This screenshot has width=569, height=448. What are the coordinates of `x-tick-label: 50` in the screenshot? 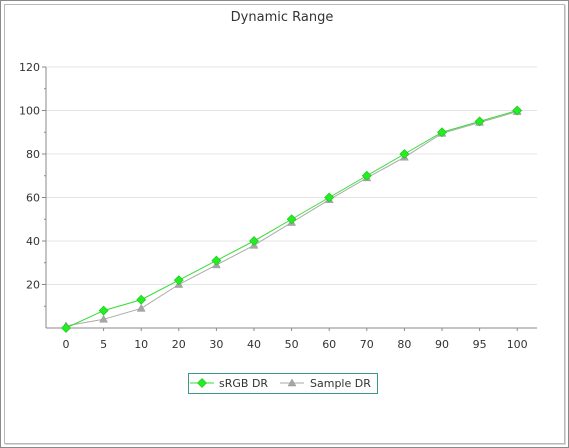 It's located at (292, 344).